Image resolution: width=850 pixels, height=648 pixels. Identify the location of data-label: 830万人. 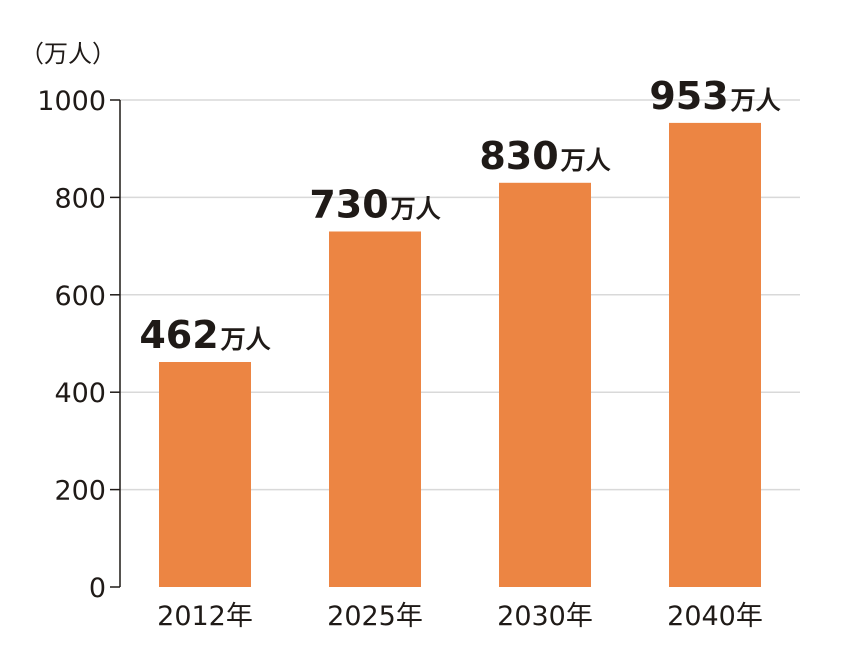
(544, 156).